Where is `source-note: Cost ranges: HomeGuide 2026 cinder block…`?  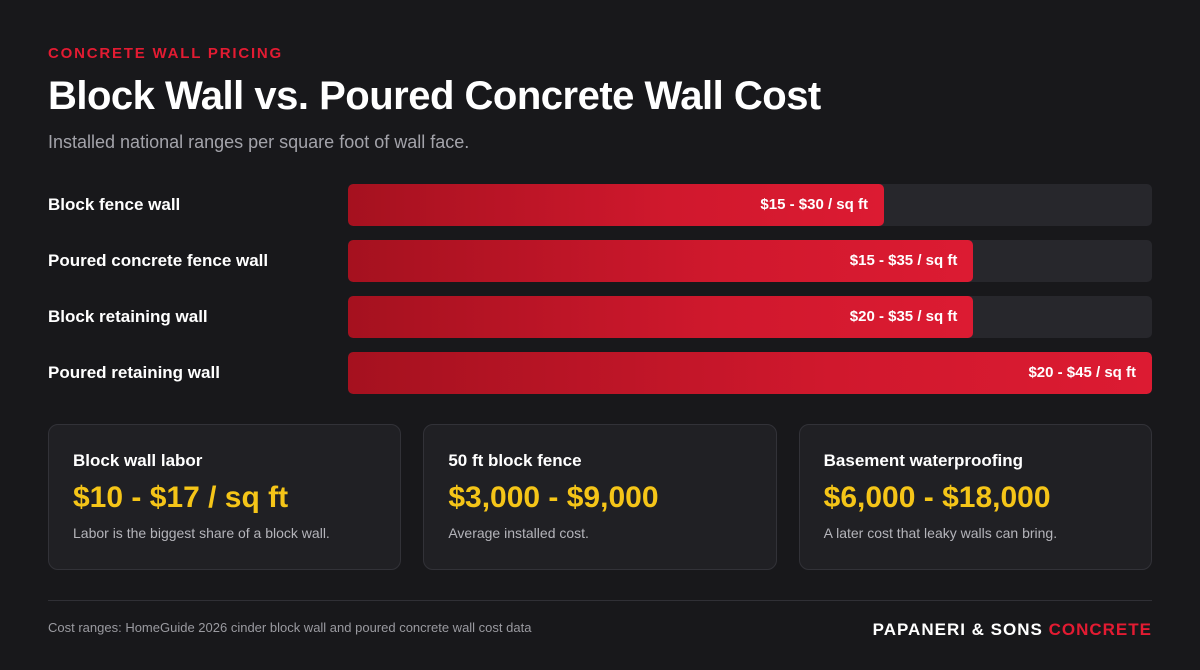 source-note: Cost ranges: HomeGuide 2026 cinder block… is located at coordinates (290, 627).